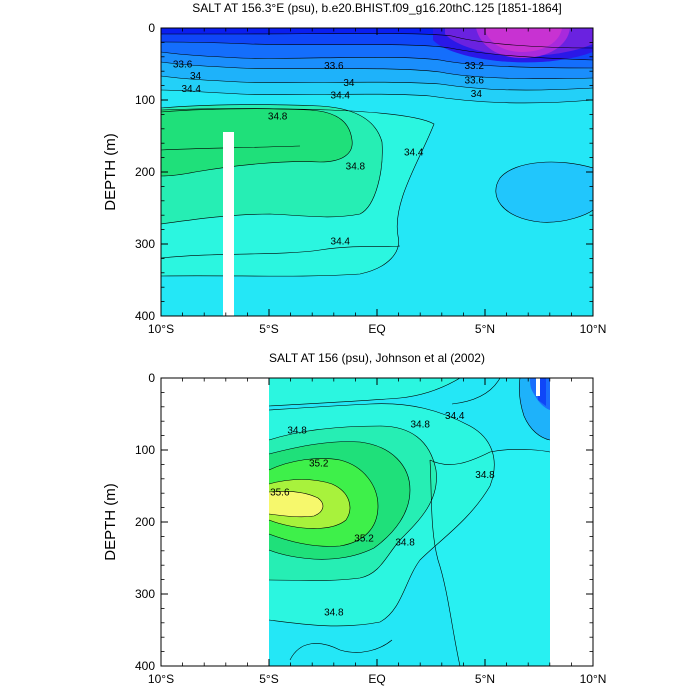 The height and width of the screenshot is (700, 700). I want to click on top-y-tick-label: 0, so click(151, 28).